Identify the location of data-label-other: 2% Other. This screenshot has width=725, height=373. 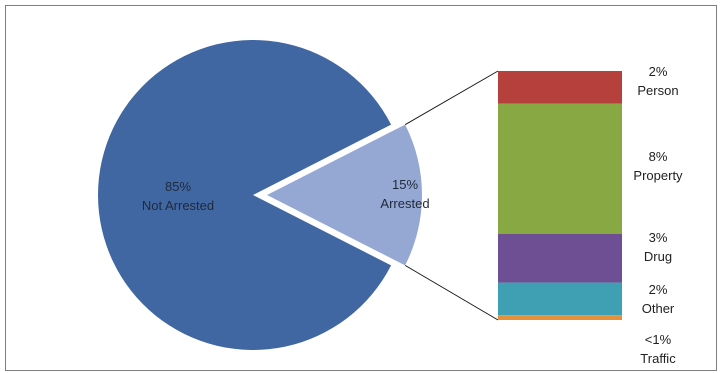
(658, 299).